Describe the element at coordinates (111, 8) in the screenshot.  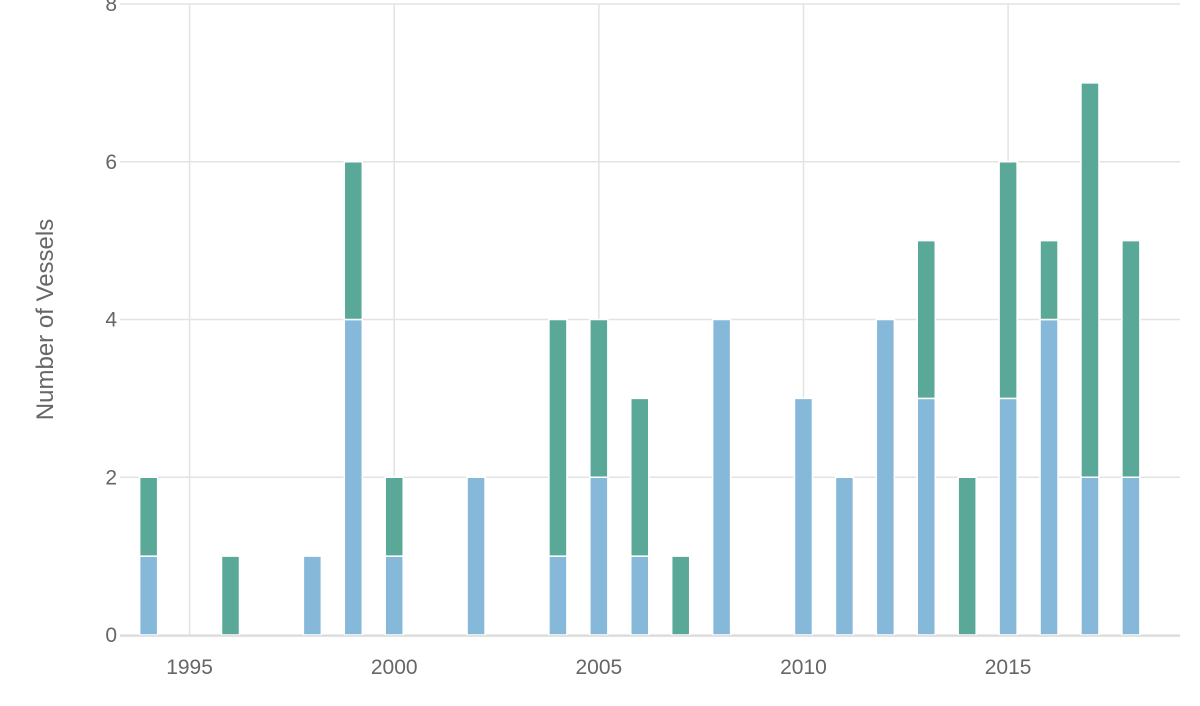
I see `y-tick-label: 8` at that location.